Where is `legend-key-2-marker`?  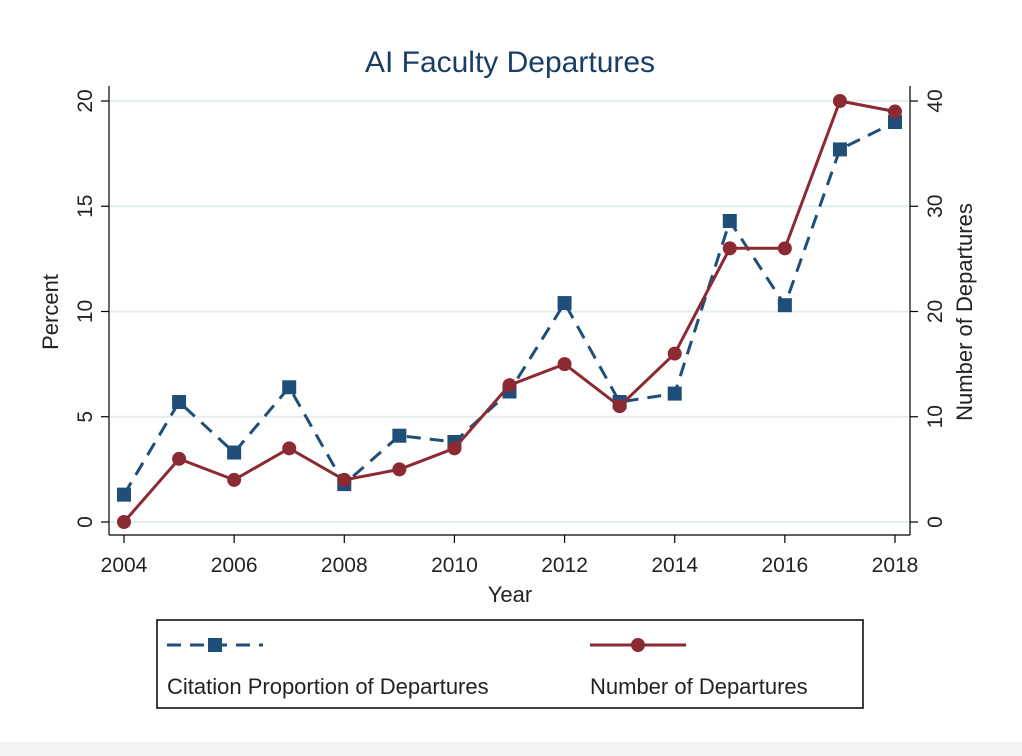
legend-key-2-marker is located at coordinates (638, 645).